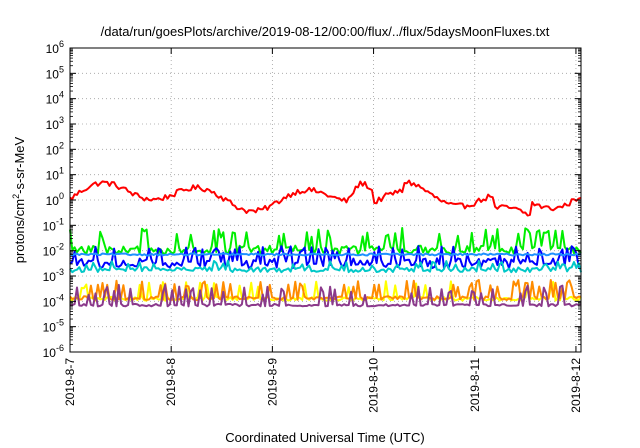 Image resolution: width=640 pixels, height=448 pixels. I want to click on y-tick-label: 10⁻⁴, so click(53, 300).